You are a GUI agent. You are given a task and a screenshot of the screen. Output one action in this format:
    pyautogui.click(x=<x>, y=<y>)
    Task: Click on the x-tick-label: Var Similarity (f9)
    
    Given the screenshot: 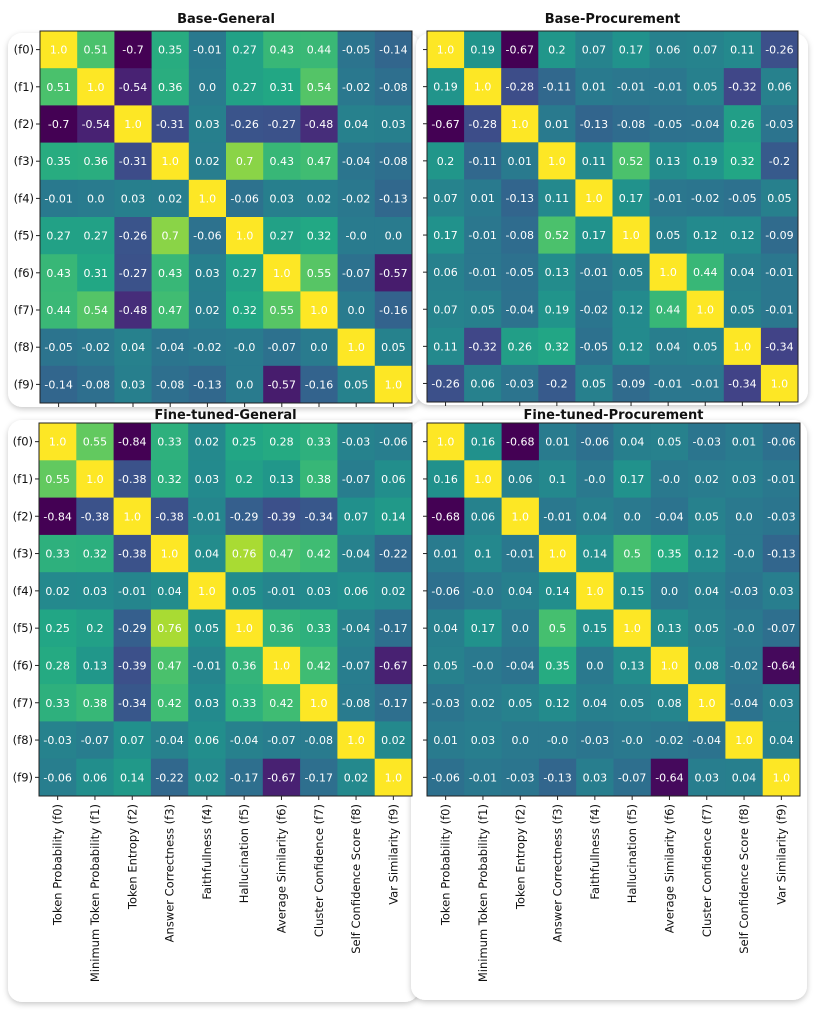 What is the action you would take?
    pyautogui.click(x=393, y=854)
    